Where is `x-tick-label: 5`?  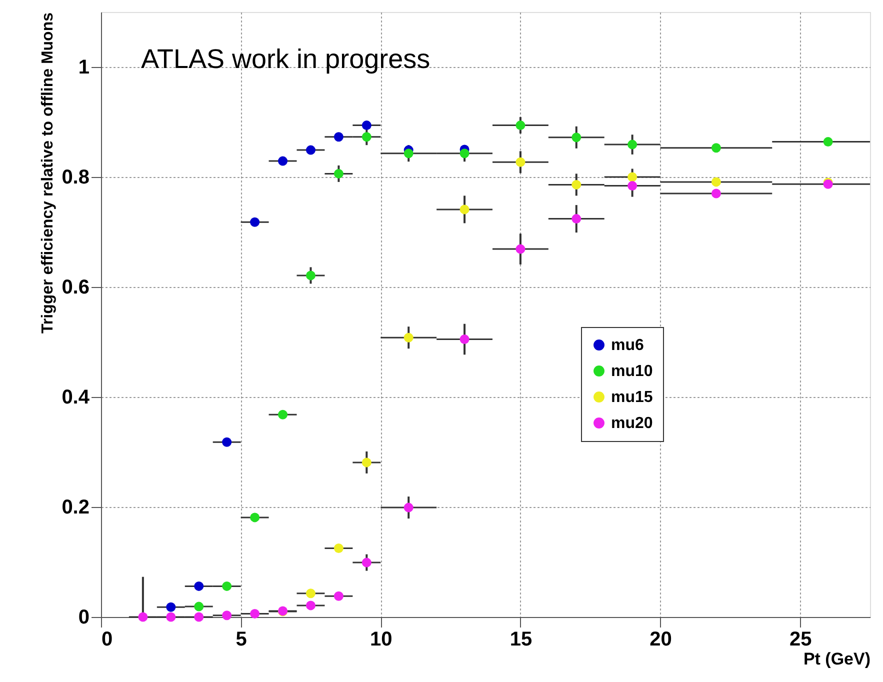
x-tick-label: 5 is located at coordinates (241, 639).